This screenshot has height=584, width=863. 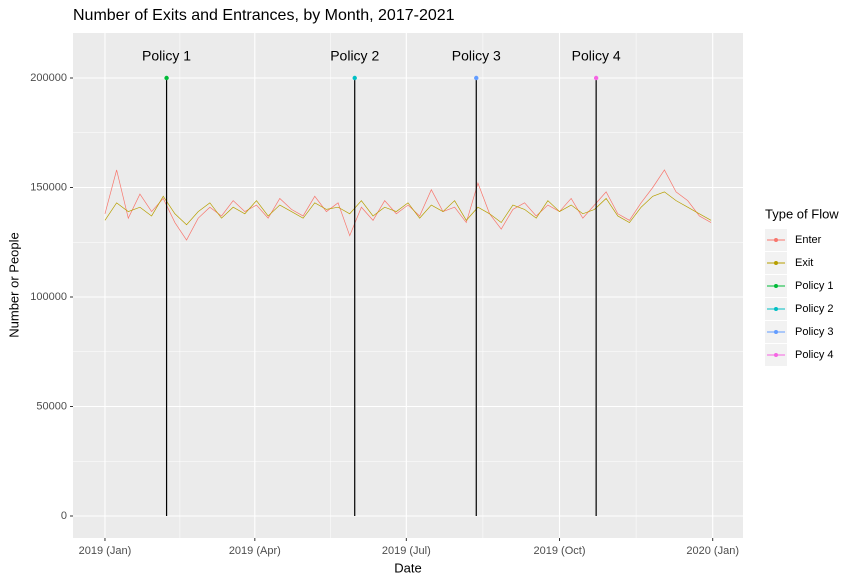 I want to click on x-tick-label: 2019 (Oct), so click(x=560, y=551).